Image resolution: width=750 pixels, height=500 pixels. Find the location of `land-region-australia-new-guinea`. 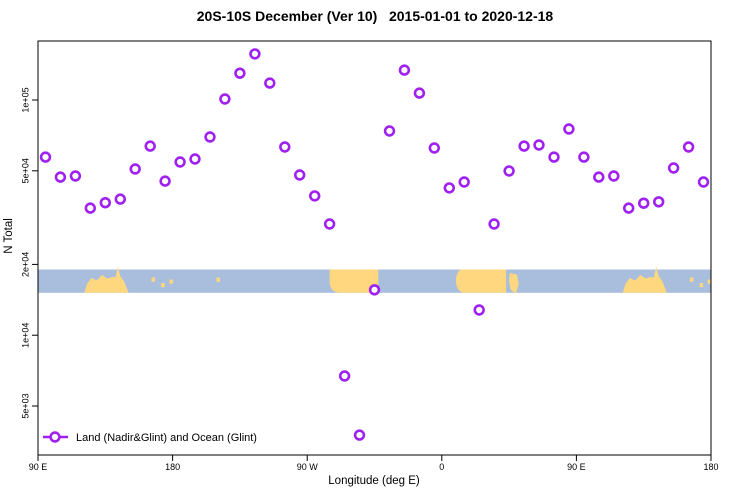

land-region-australia-new-guinea is located at coordinates (106, 279).